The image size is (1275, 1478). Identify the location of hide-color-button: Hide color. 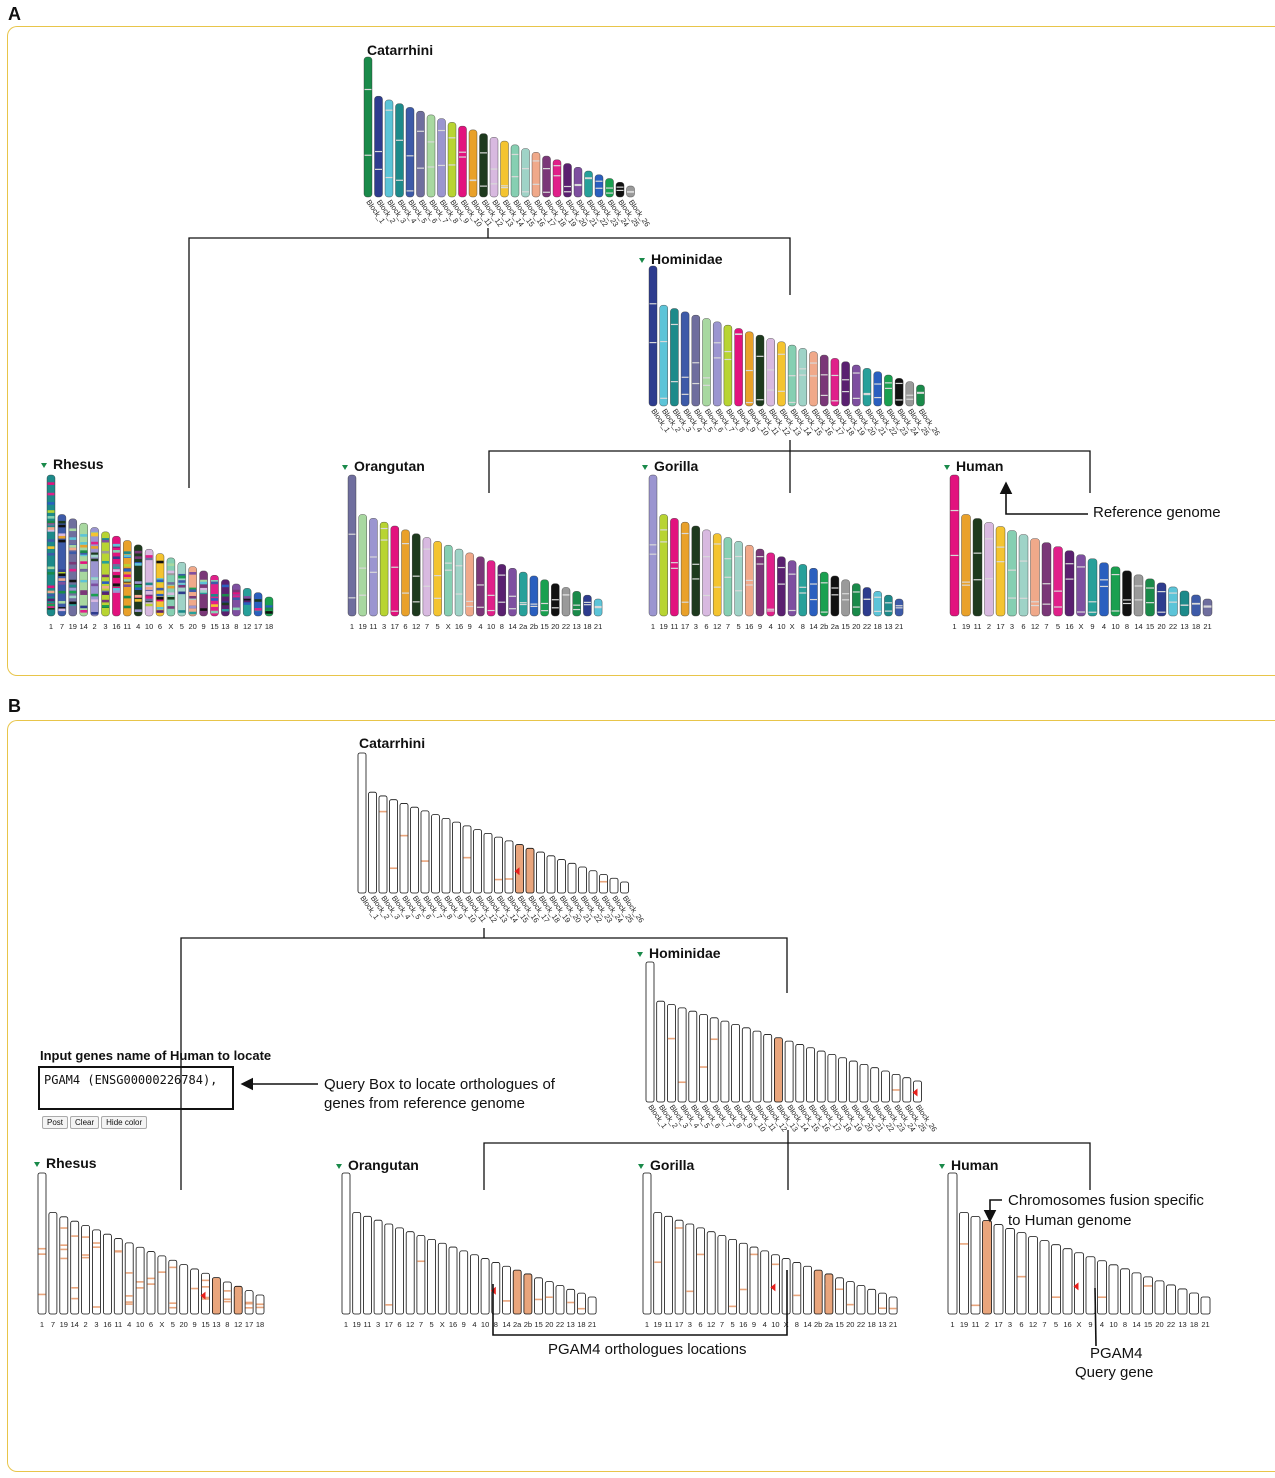
(124, 1122).